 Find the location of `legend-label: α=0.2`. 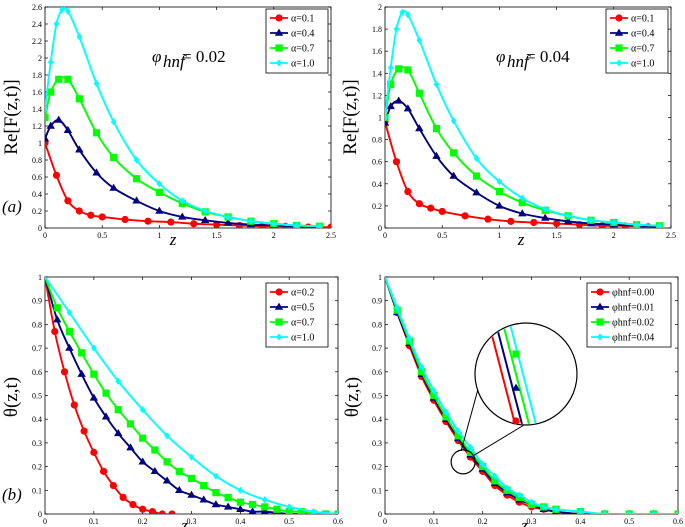

legend-label: α=0.2 is located at coordinates (302, 293).